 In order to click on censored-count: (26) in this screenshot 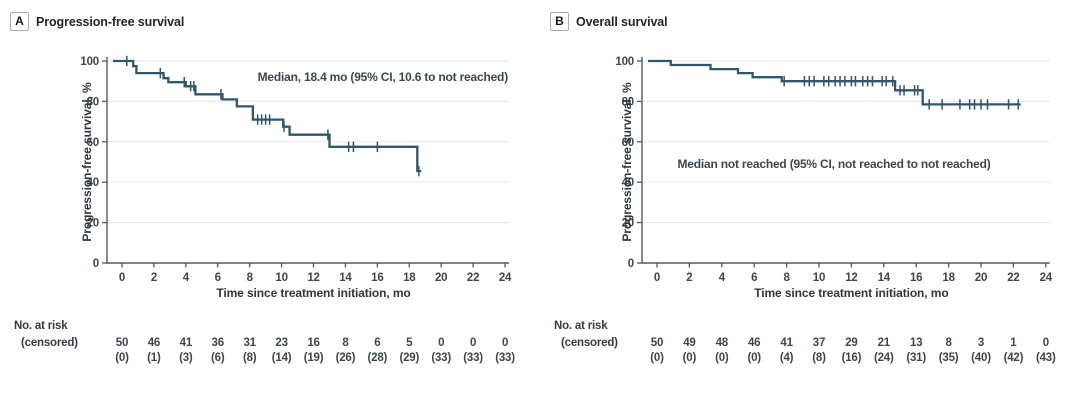, I will do `click(346, 358)`.